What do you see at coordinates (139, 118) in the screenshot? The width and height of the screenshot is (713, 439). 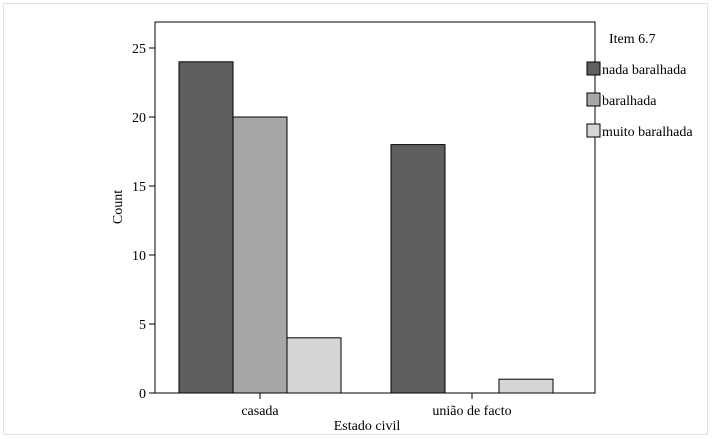 I see `y-tick-label-20: 20` at bounding box center [139, 118].